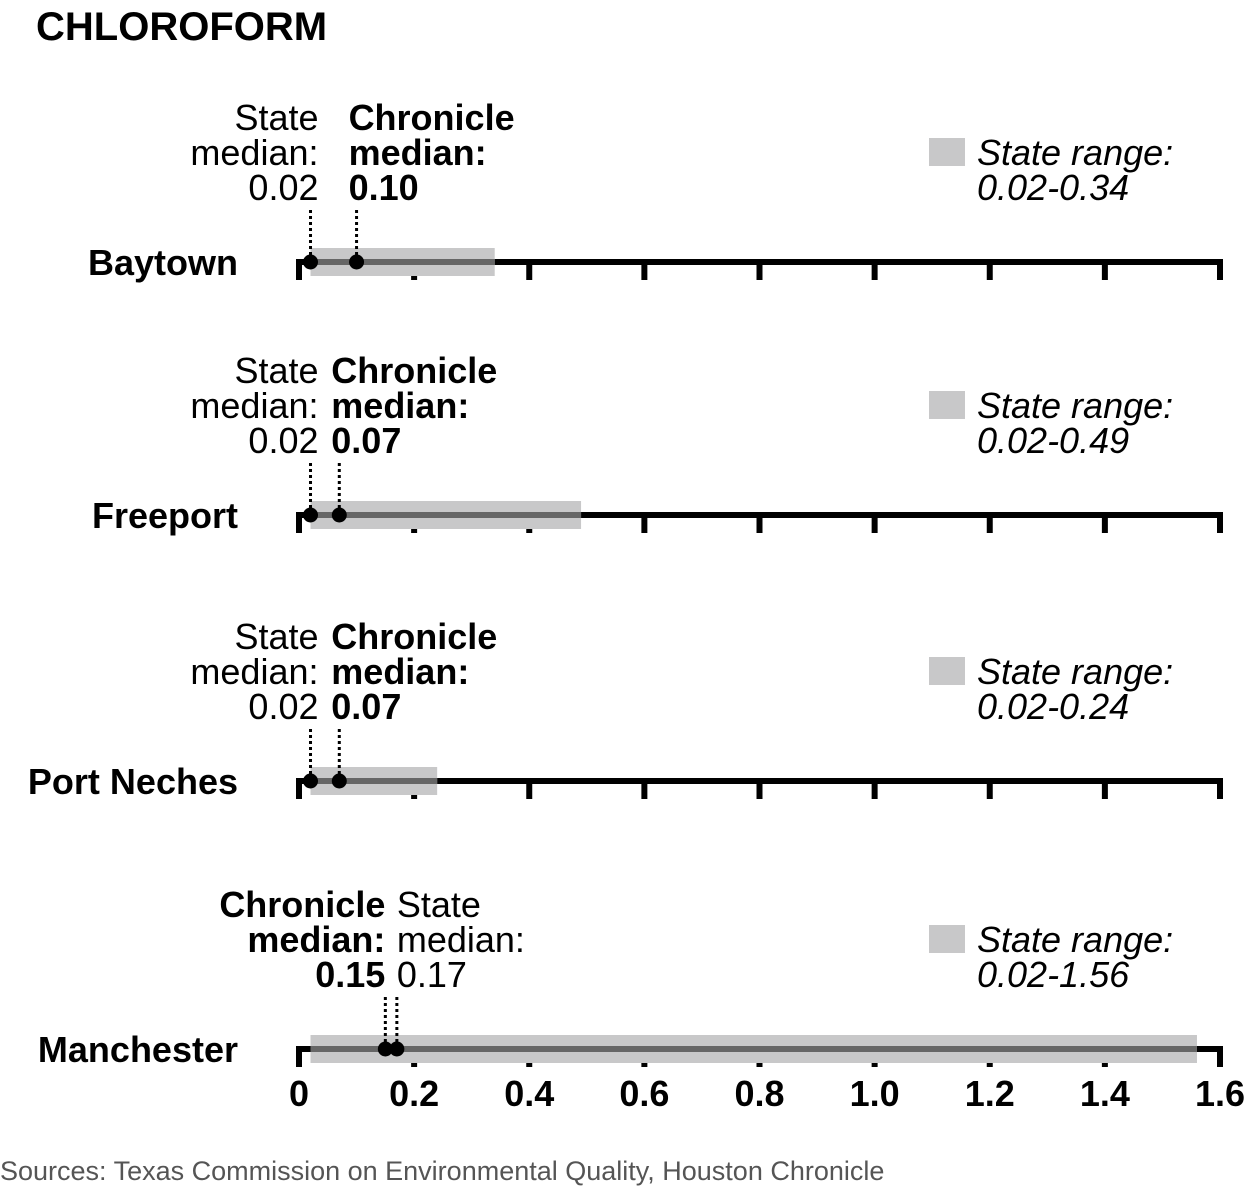  What do you see at coordinates (133, 781) in the screenshot?
I see `city-label: Port Neches` at bounding box center [133, 781].